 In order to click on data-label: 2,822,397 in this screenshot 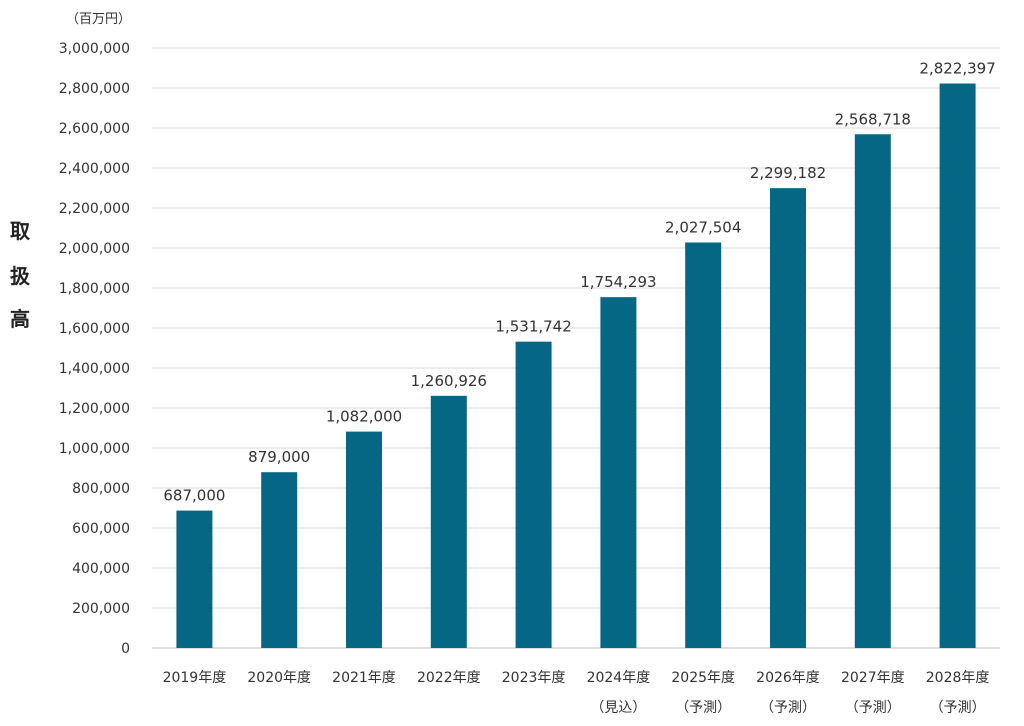, I will do `click(957, 69)`.